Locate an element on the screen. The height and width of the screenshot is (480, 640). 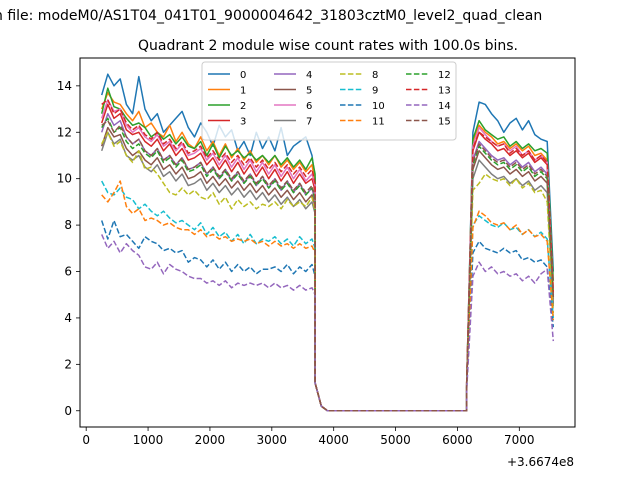
legend-label-12: 12 is located at coordinates (444, 75).